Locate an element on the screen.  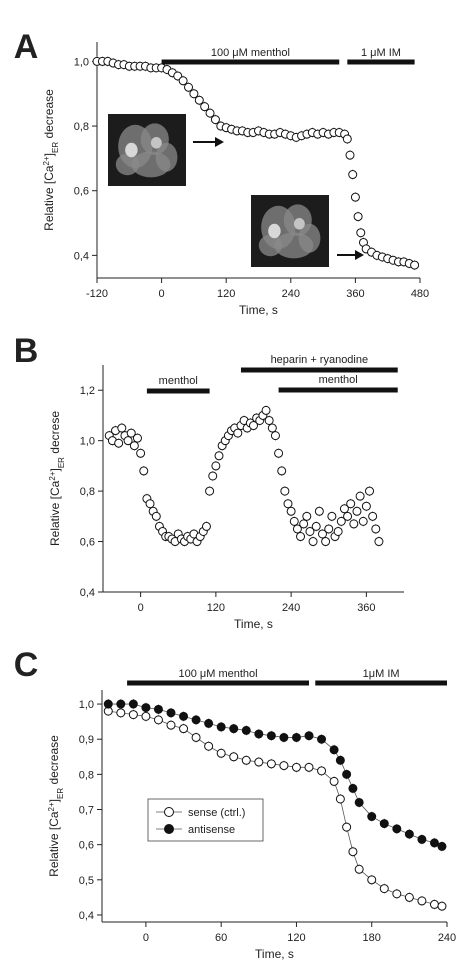
legend-box is located at coordinates (205, 820).